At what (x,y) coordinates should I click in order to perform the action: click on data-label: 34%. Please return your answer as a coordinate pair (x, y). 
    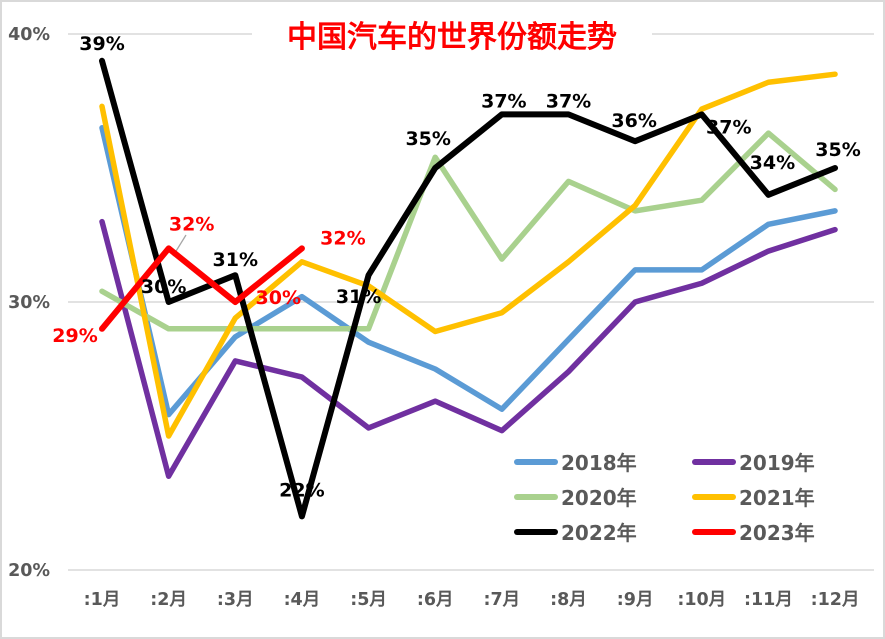
    Looking at the image, I should click on (772, 163).